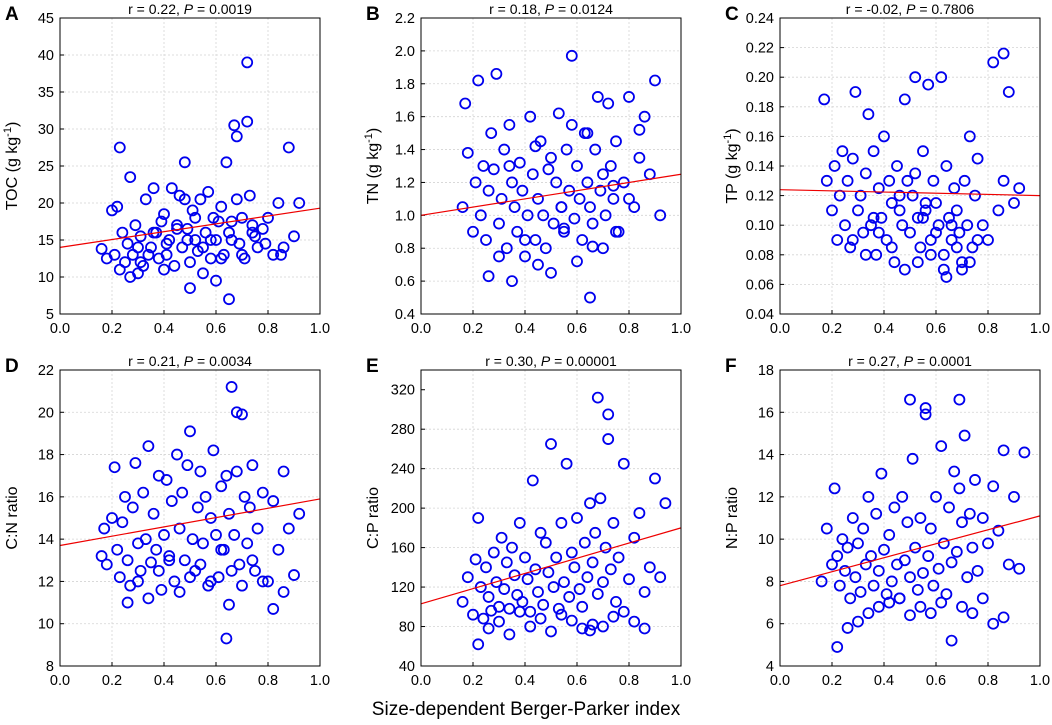 This screenshot has width=1052, height=725. What do you see at coordinates (944, 9) in the screenshot?
I see `stat-suffix: = 0.7806` at bounding box center [944, 9].